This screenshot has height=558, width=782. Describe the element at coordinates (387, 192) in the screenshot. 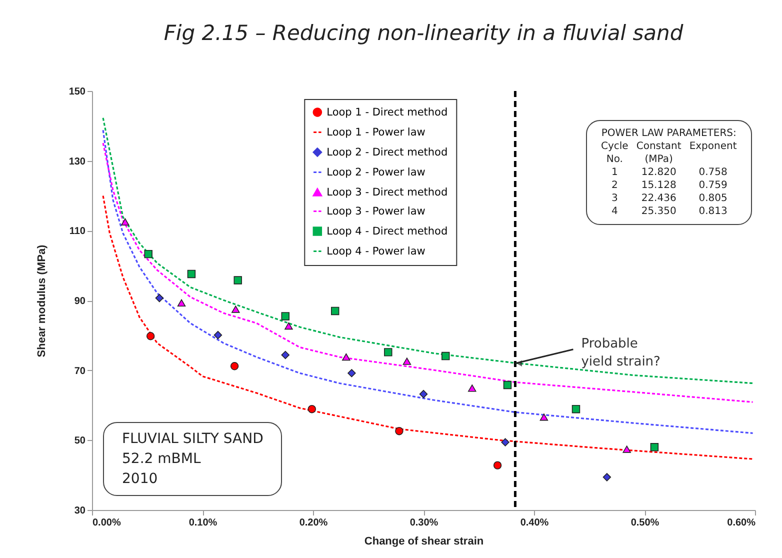

I see `legend-label: Loop 3 - Direct method` at that location.